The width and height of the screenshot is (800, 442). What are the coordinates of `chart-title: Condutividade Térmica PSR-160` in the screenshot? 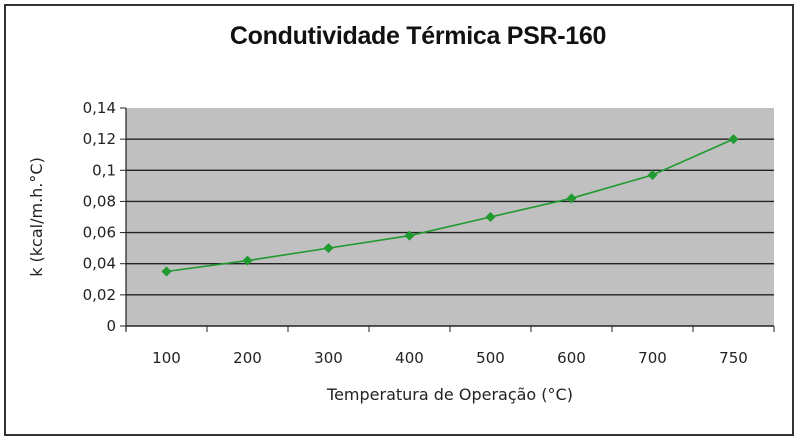 It's located at (418, 36).